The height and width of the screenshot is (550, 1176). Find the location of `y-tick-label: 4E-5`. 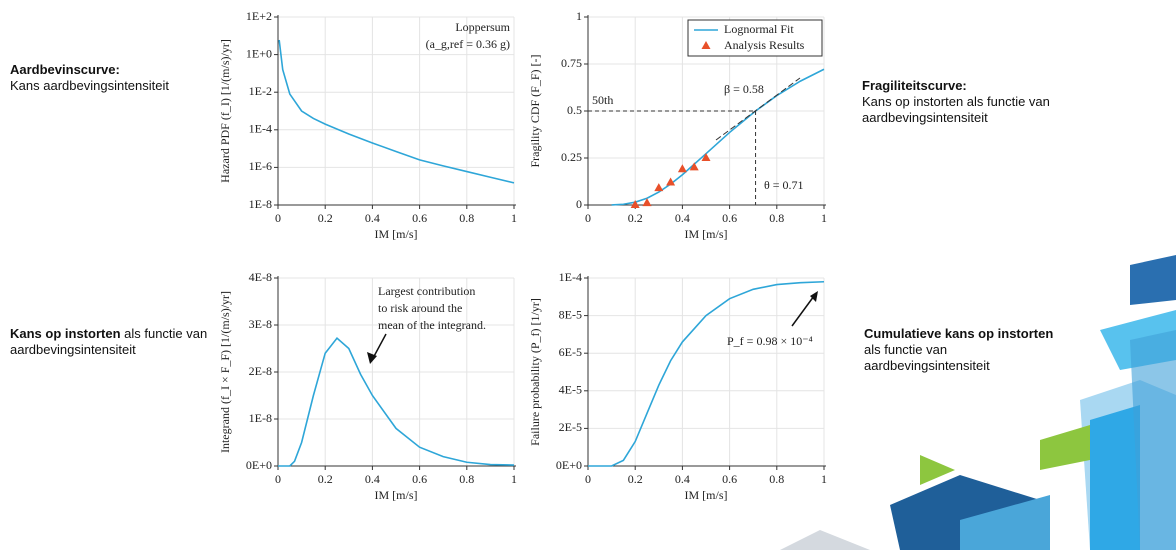

y-tick-label: 4E-5 is located at coordinates (570, 390).